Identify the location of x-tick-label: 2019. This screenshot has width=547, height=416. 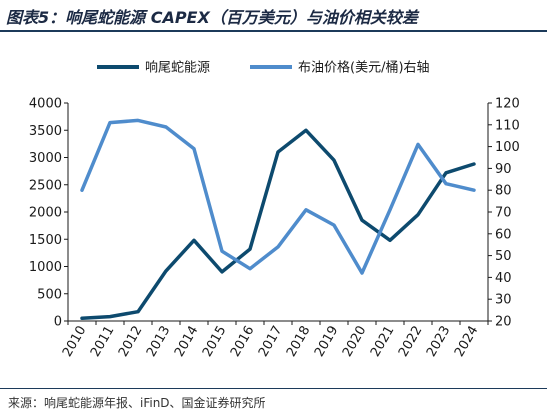
(327, 342).